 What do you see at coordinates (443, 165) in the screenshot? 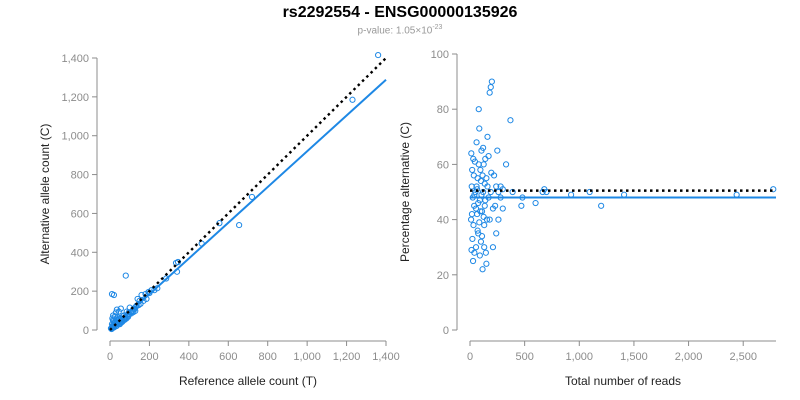
I see `right-y-tick-label: 60` at bounding box center [443, 165].